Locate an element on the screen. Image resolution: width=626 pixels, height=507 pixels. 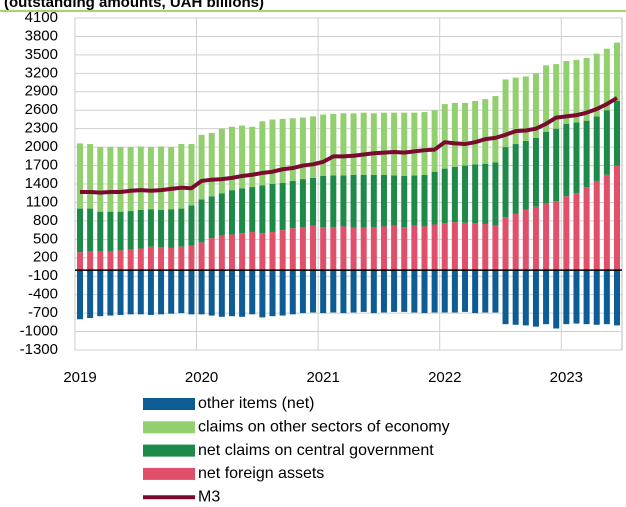
y-tick-label: 4100 is located at coordinates (41, 17).